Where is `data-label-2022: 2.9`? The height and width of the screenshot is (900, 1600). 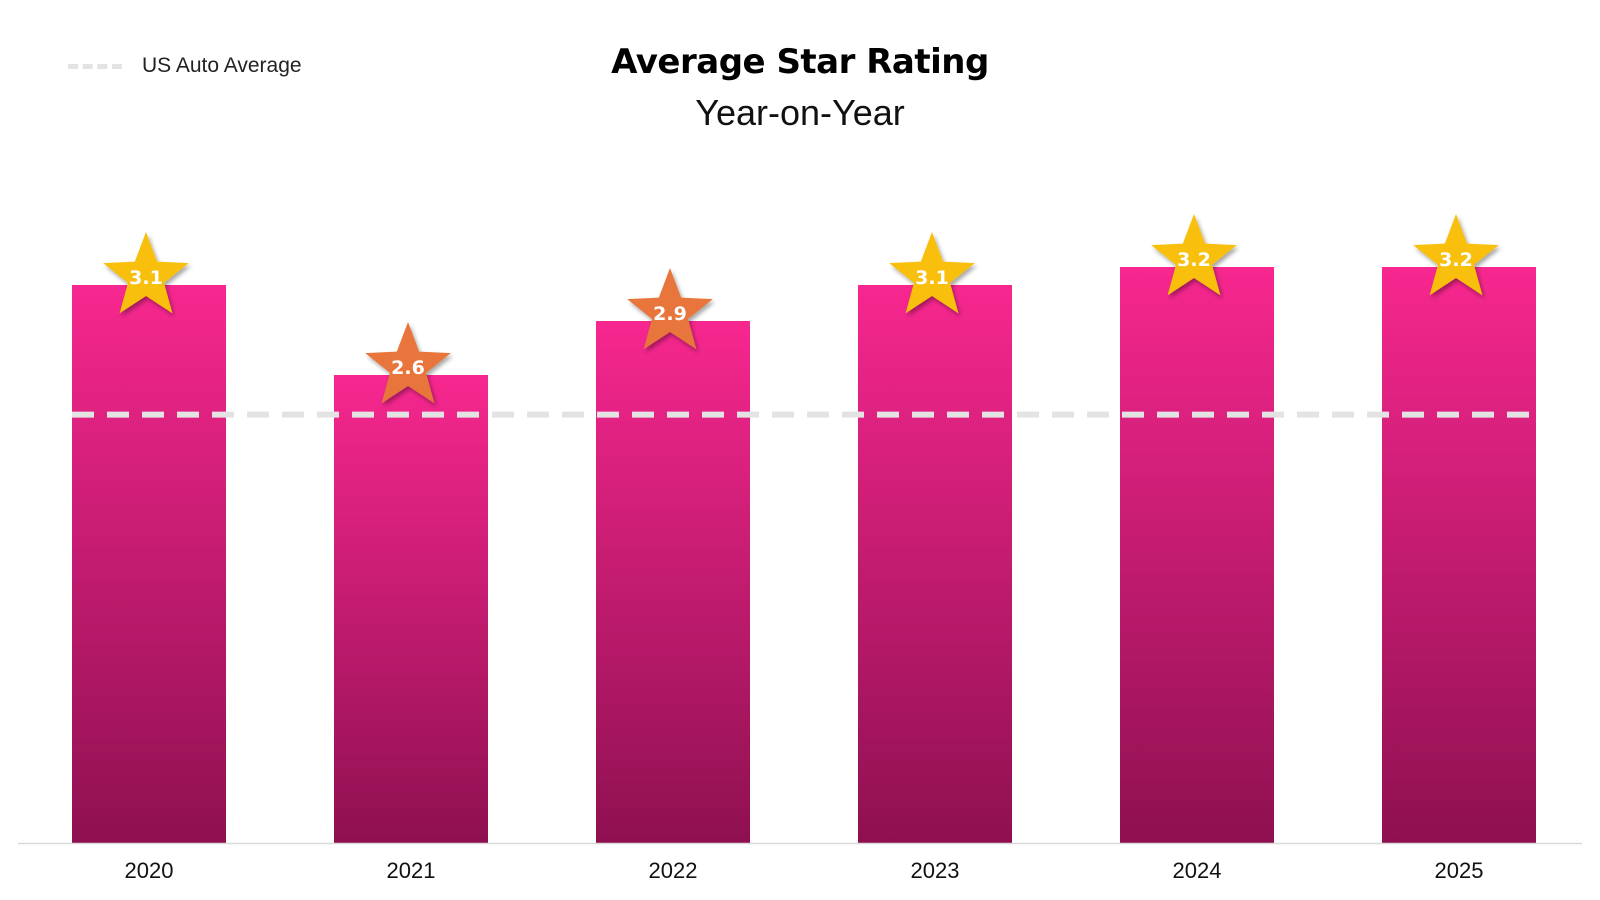 data-label-2022: 2.9 is located at coordinates (670, 314).